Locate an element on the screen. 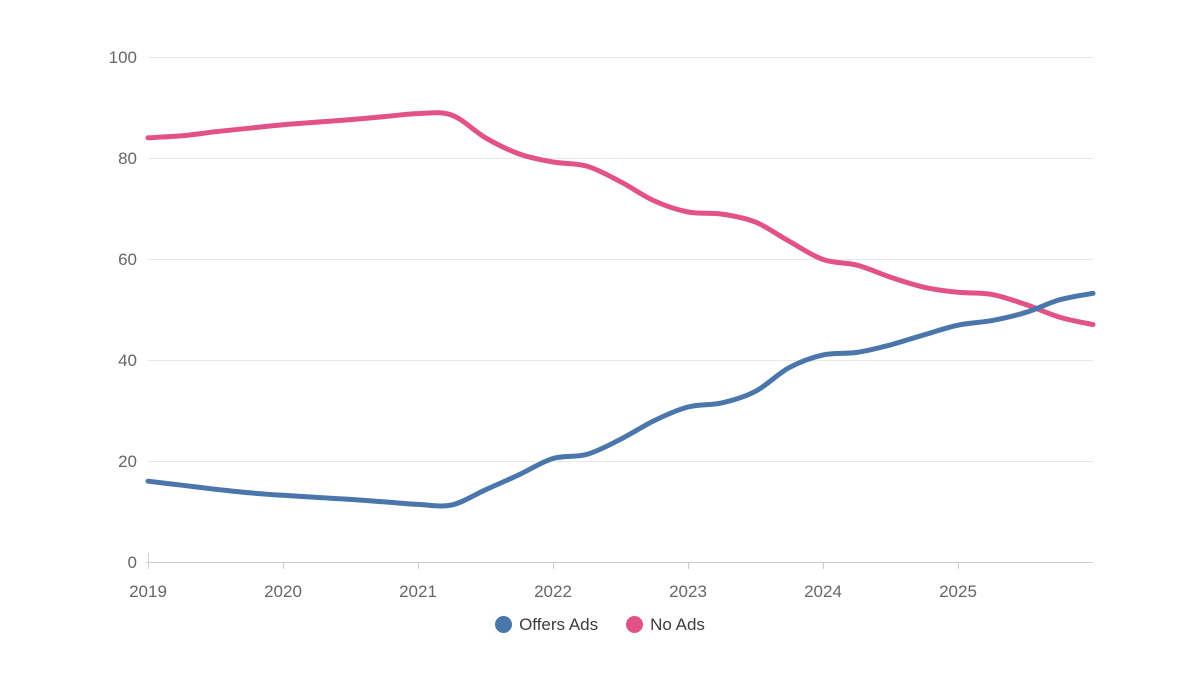 This screenshot has width=1200, height=675. x-tick-label: 2019 is located at coordinates (148, 591).